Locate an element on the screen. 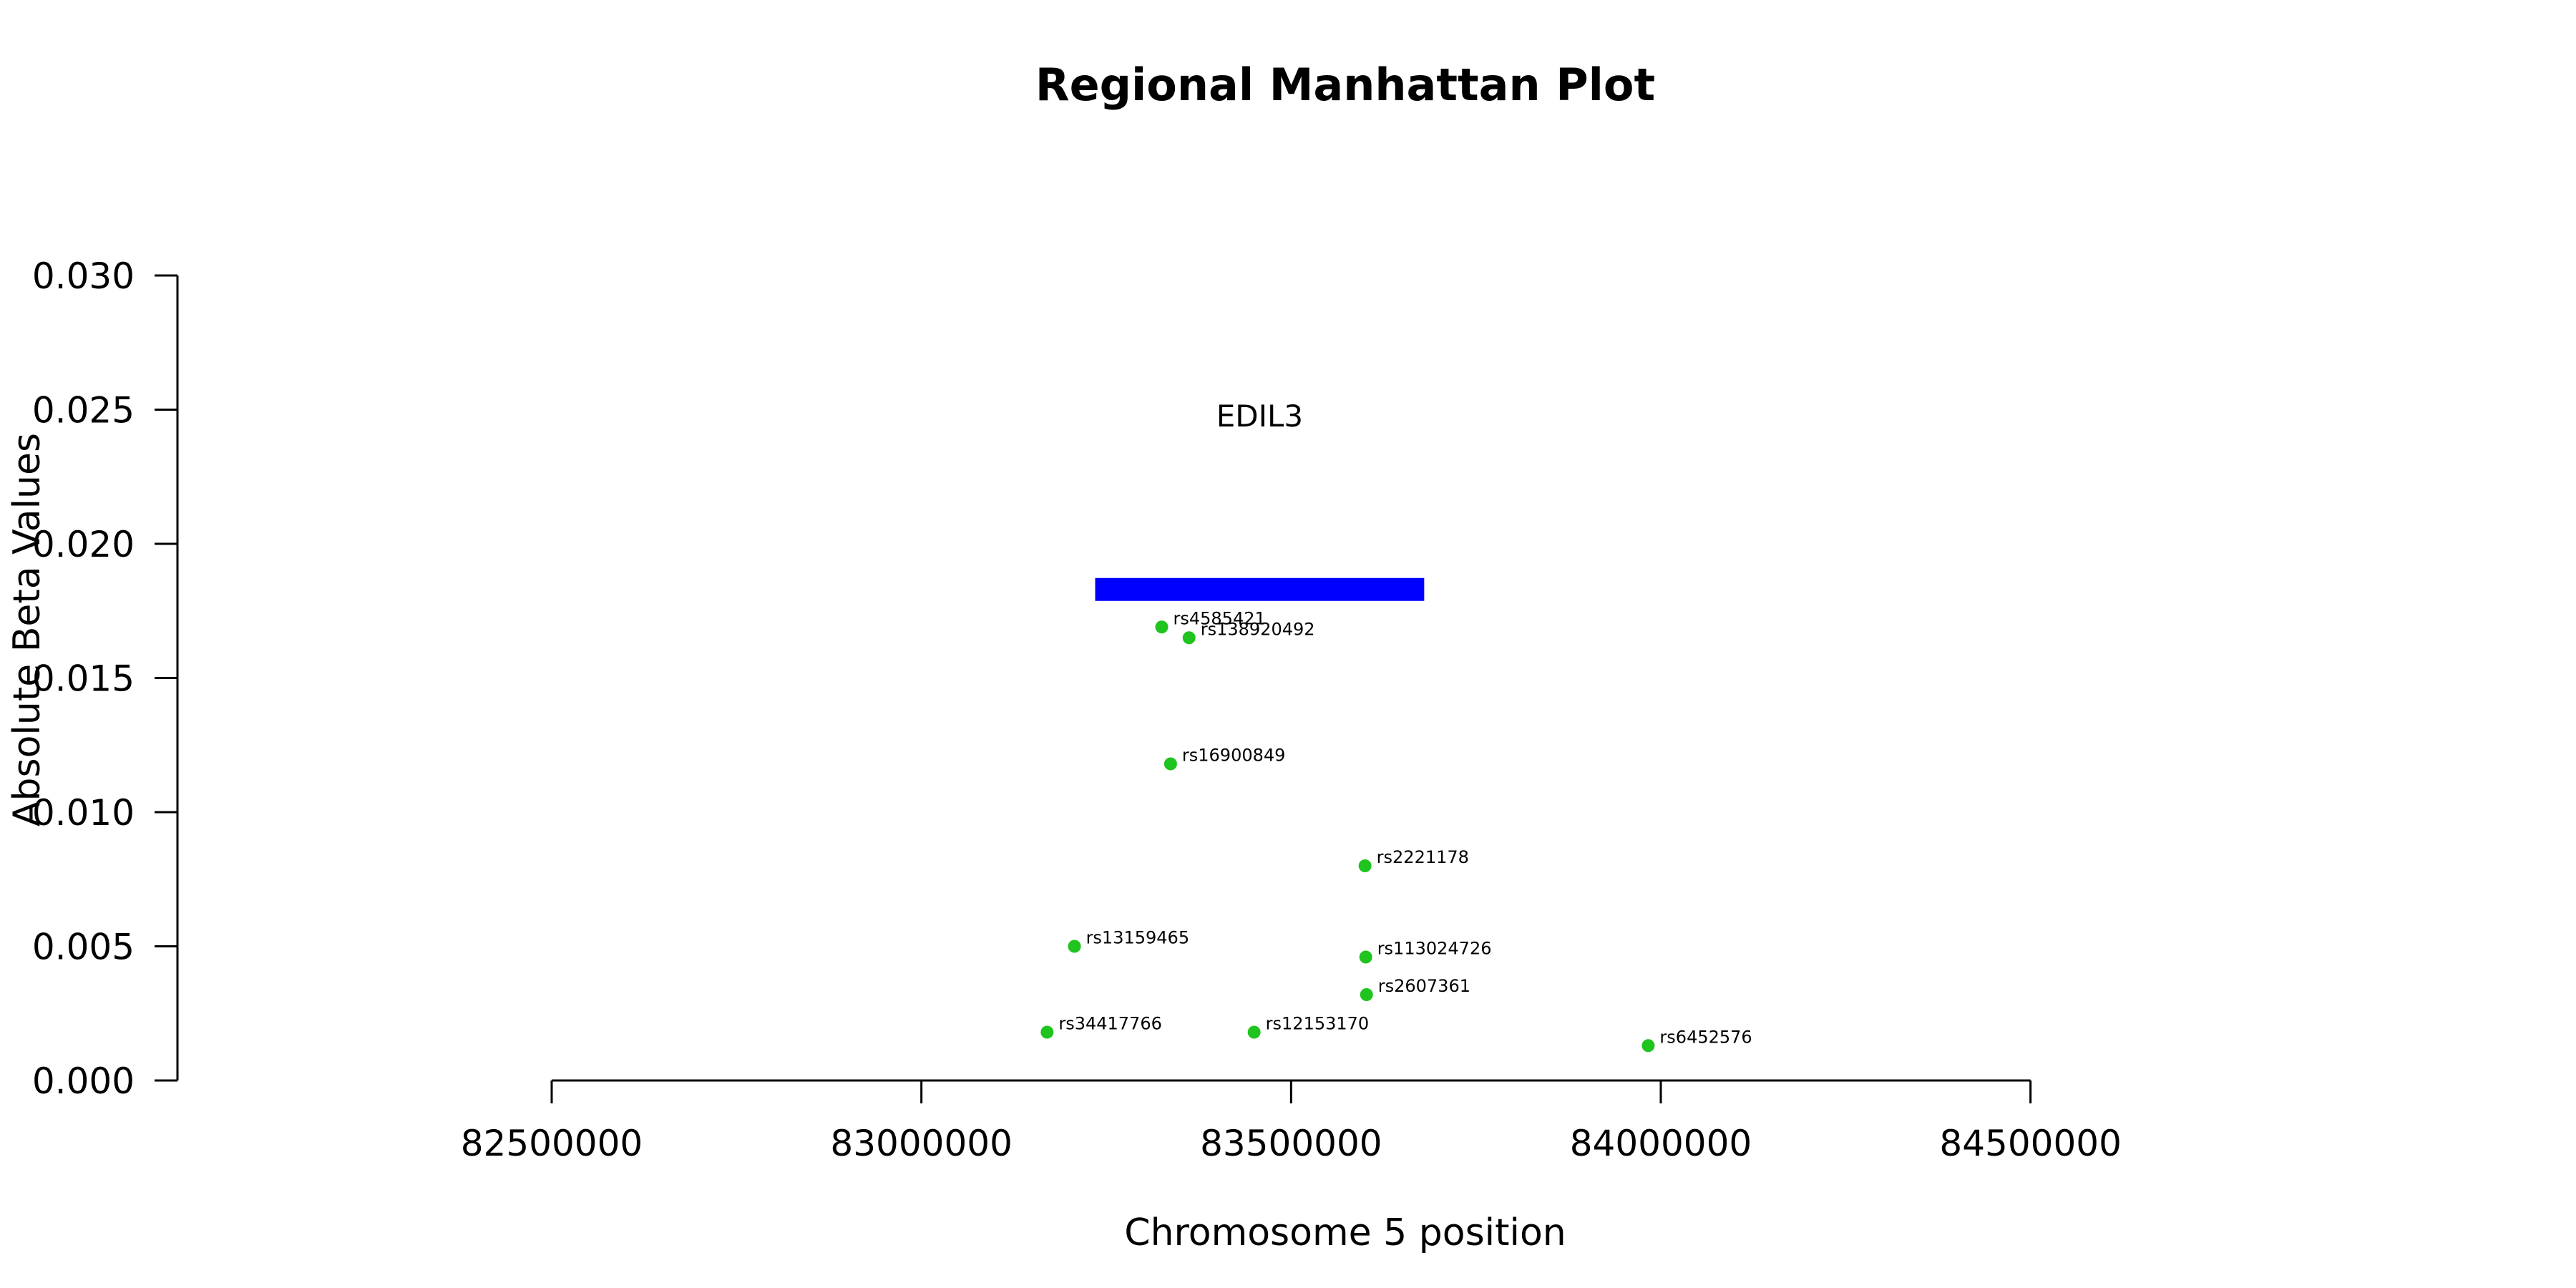 Image resolution: width=2576 pixels, height=1288 pixels. snp-label: rs6452576 is located at coordinates (1705, 1037).